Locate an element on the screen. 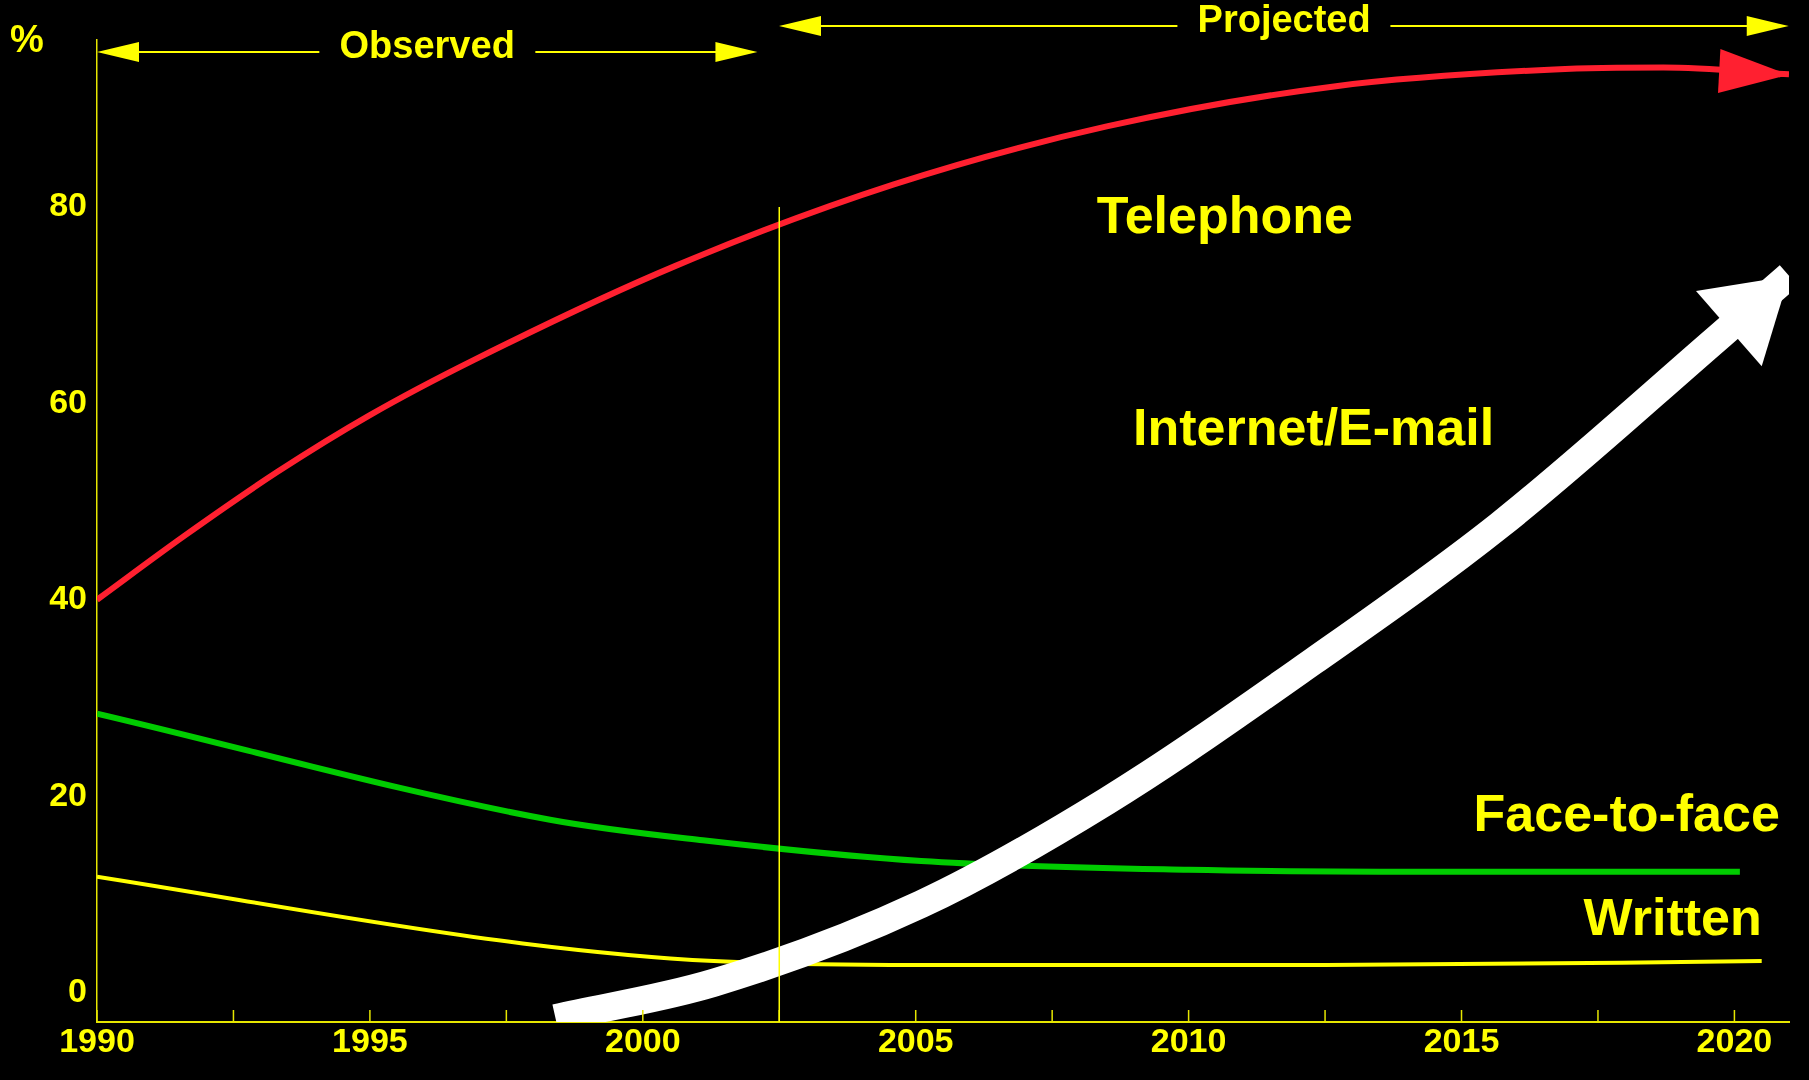 Image resolution: width=1809 pixels, height=1080 pixels. y-axis-title: % is located at coordinates (27, 39).